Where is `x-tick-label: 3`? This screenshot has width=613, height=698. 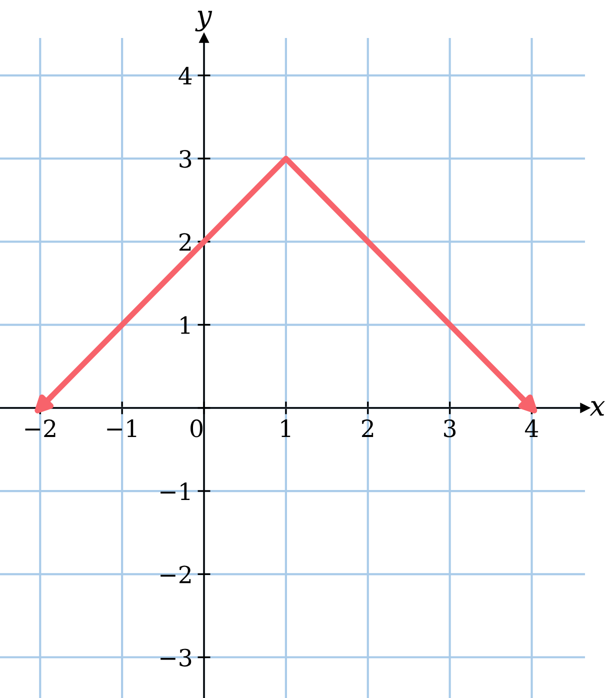
x-tick-label: 3 is located at coordinates (450, 428).